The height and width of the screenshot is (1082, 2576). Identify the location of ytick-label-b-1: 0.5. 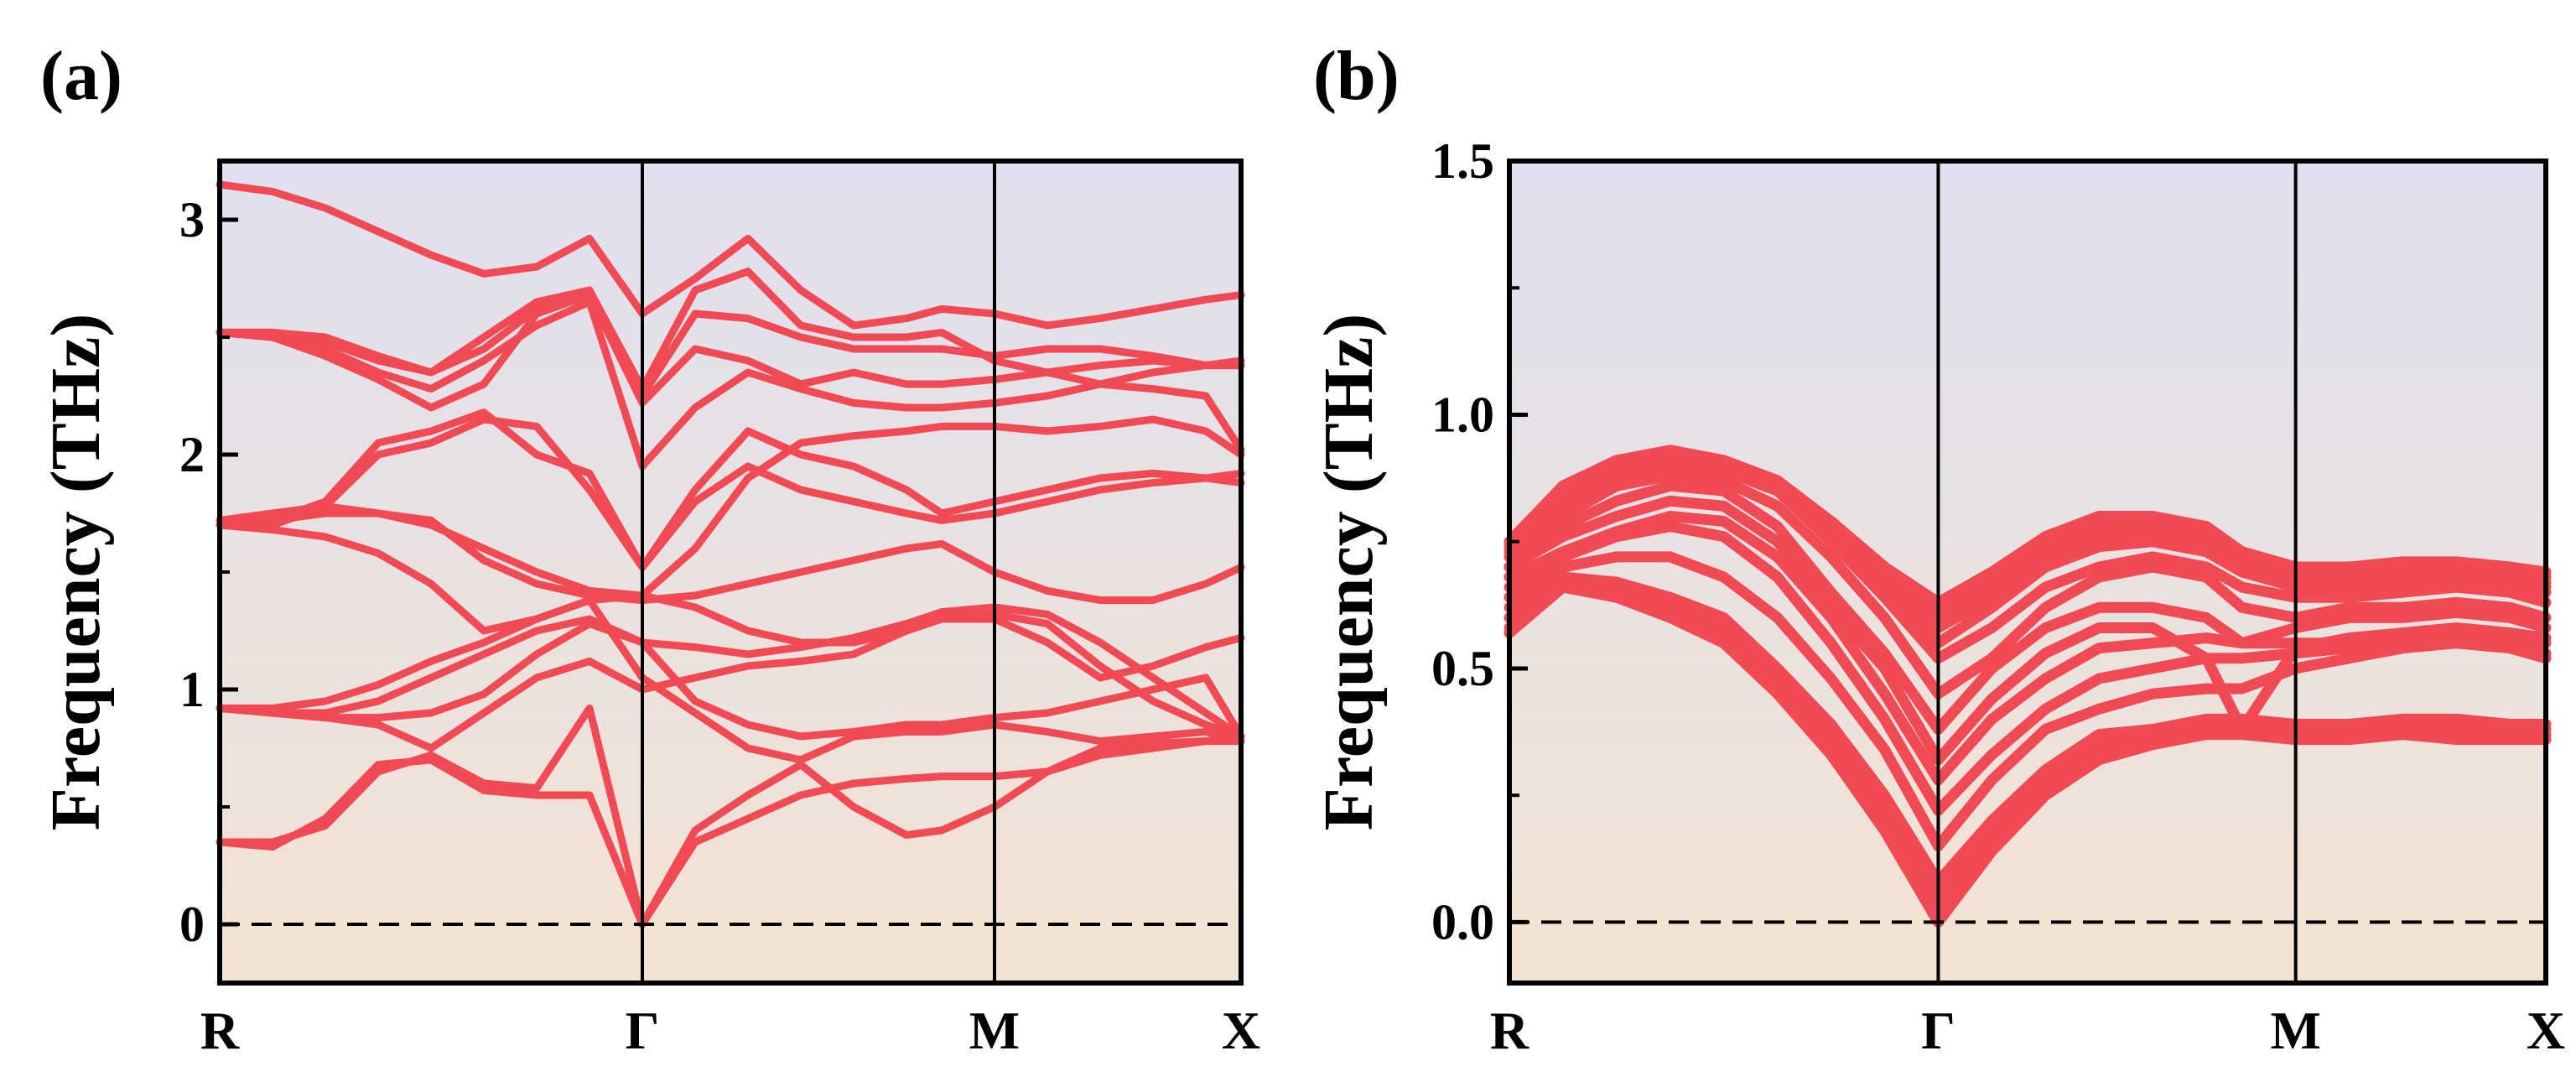
(1462, 668).